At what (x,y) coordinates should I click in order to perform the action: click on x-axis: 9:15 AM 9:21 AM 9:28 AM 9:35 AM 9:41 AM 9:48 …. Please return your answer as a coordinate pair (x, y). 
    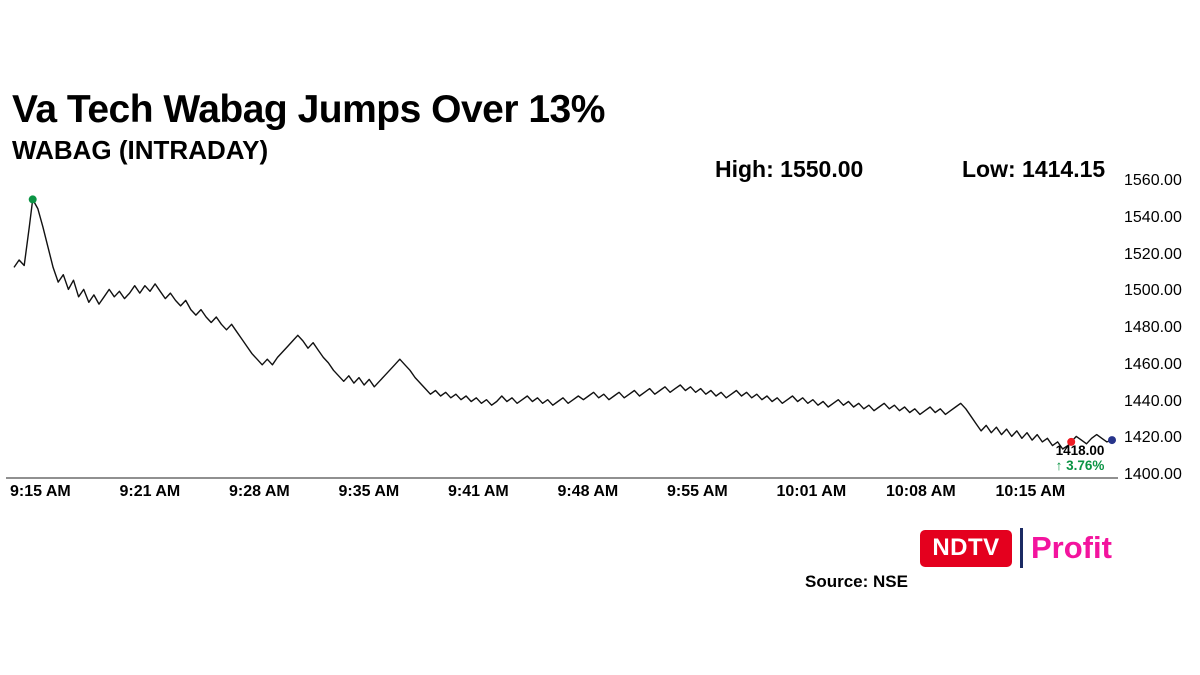
    Looking at the image, I should click on (600, 494).